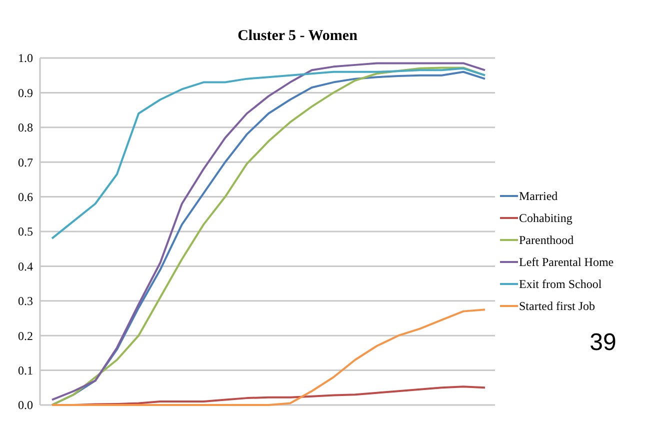 The height and width of the screenshot is (423, 645). What do you see at coordinates (538, 196) in the screenshot?
I see `legend-label: Married` at bounding box center [538, 196].